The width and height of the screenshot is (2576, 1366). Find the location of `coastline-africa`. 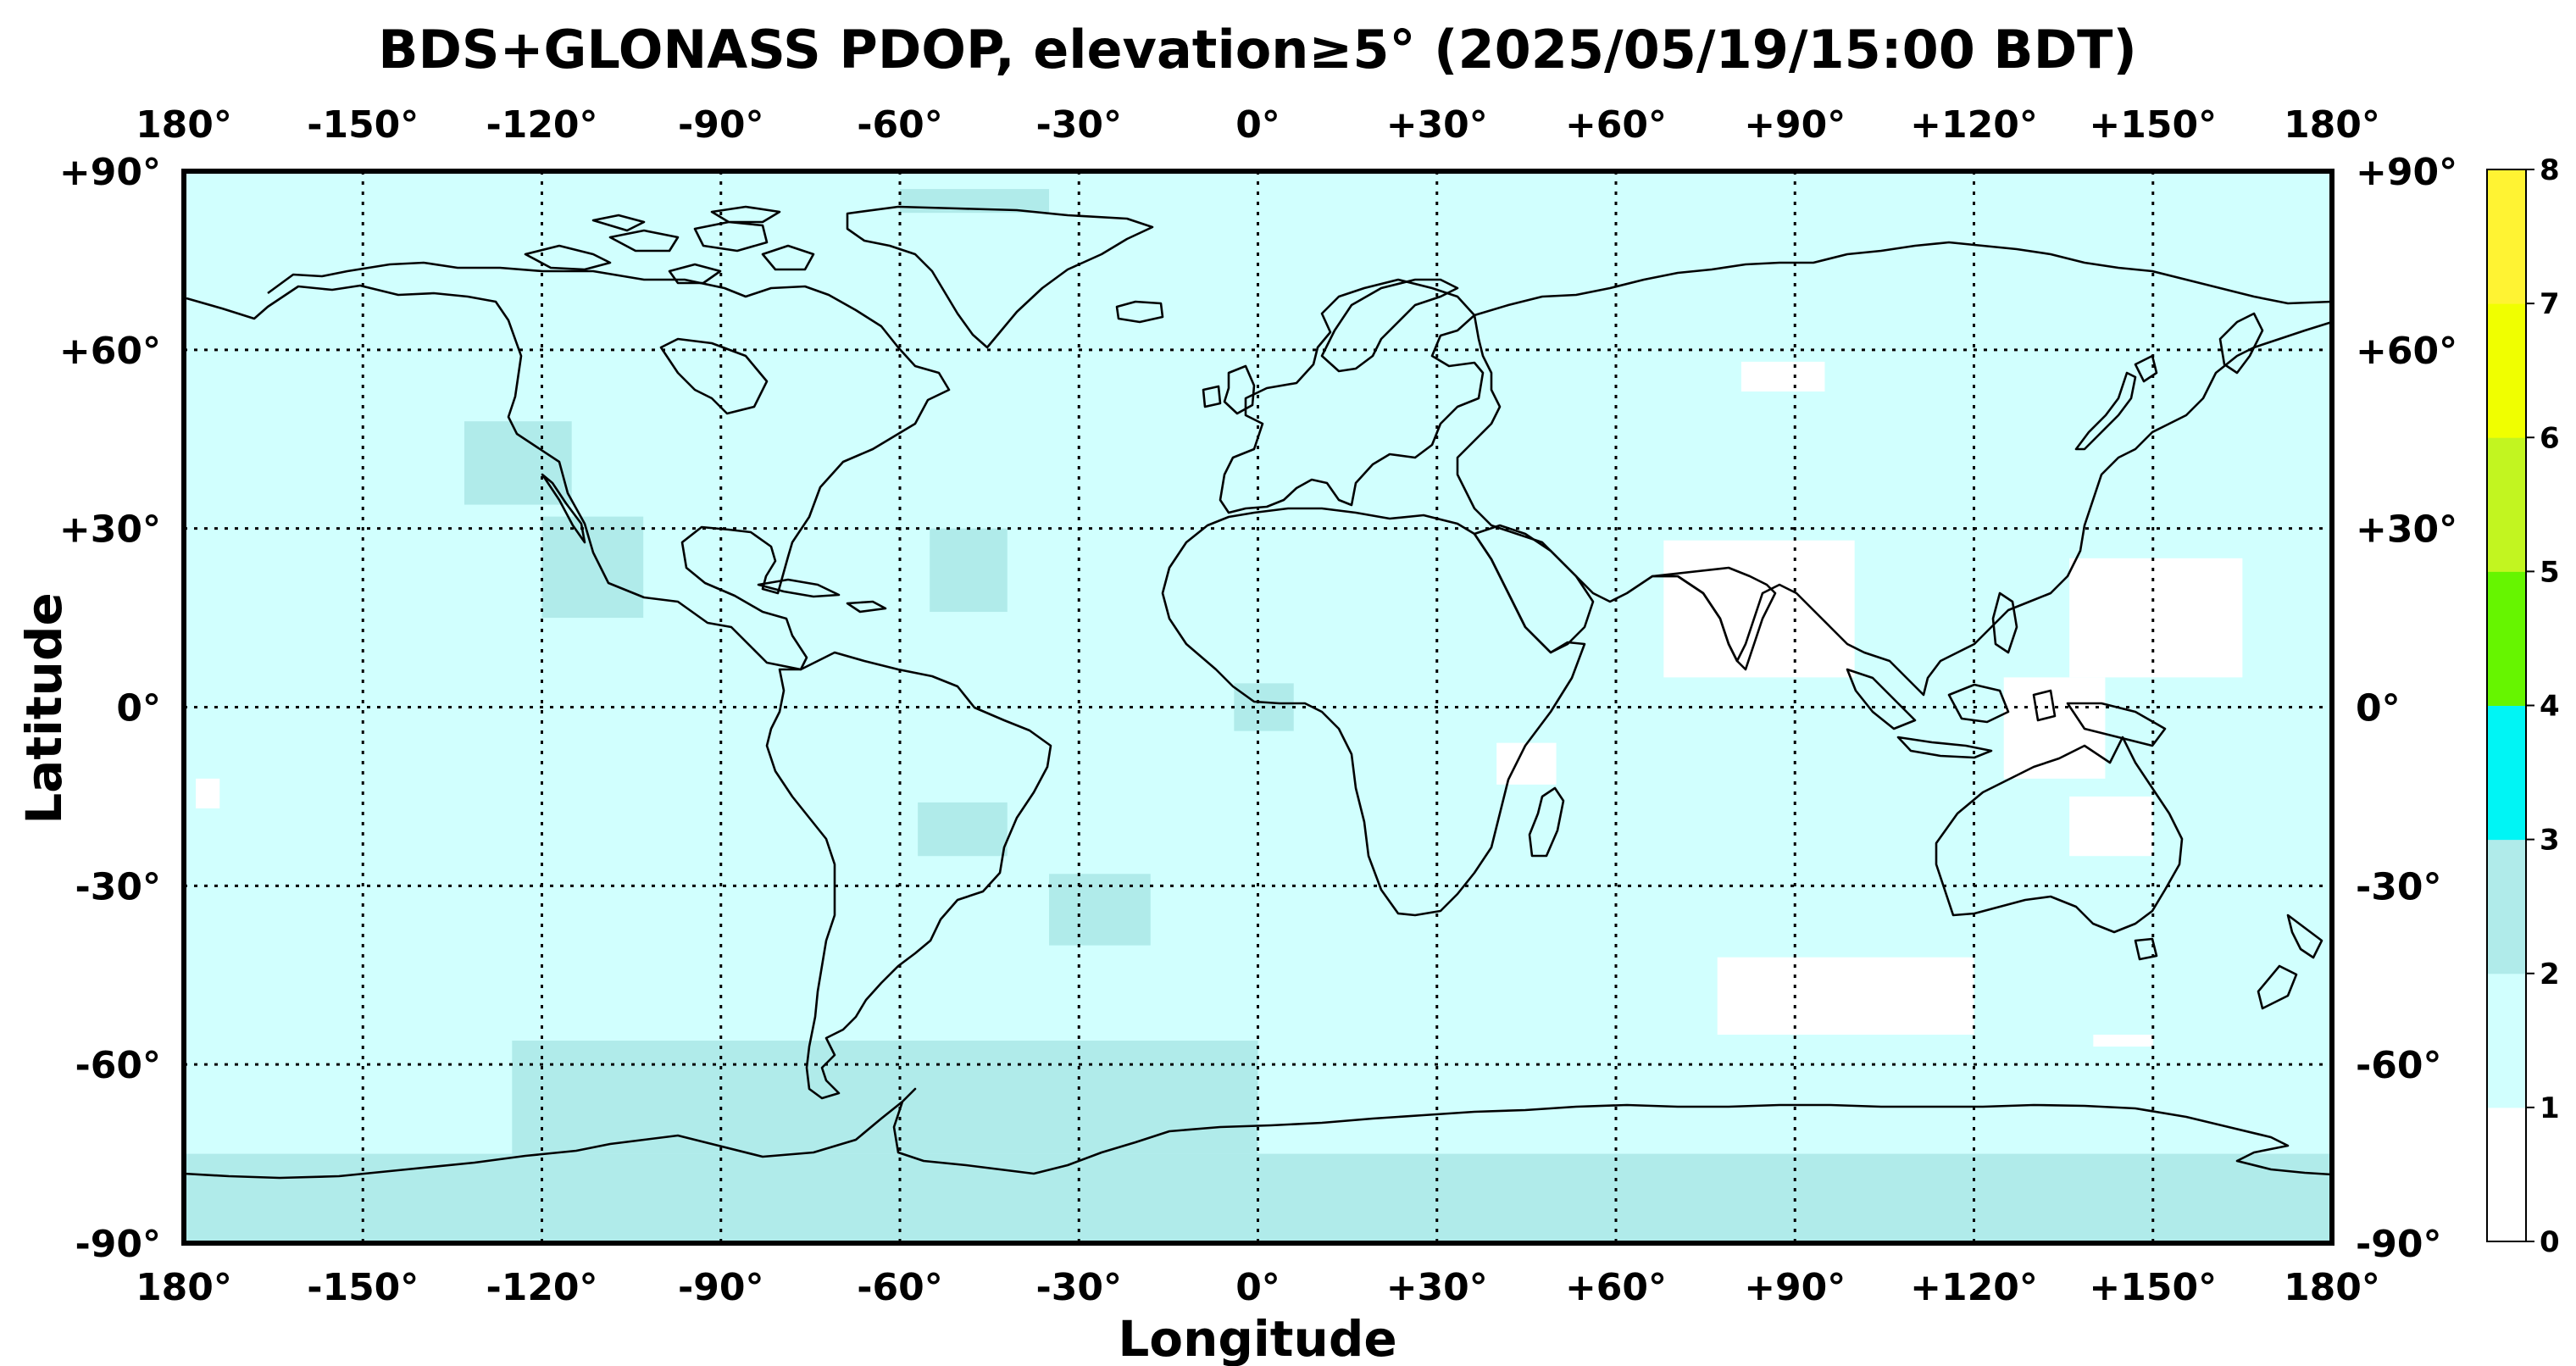

coastline-africa is located at coordinates (1373, 712).